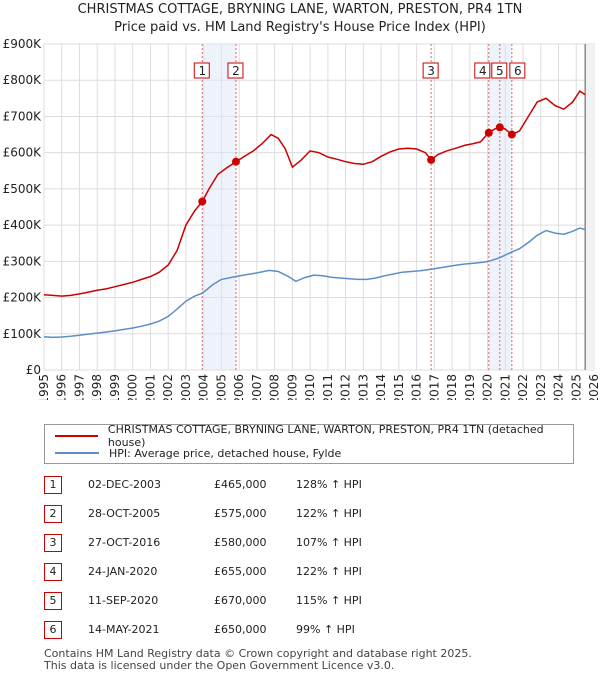 Image resolution: width=600 pixels, height=680 pixels. Describe the element at coordinates (452, 387) in the screenshot. I see `x-tick-label: 2018` at that location.